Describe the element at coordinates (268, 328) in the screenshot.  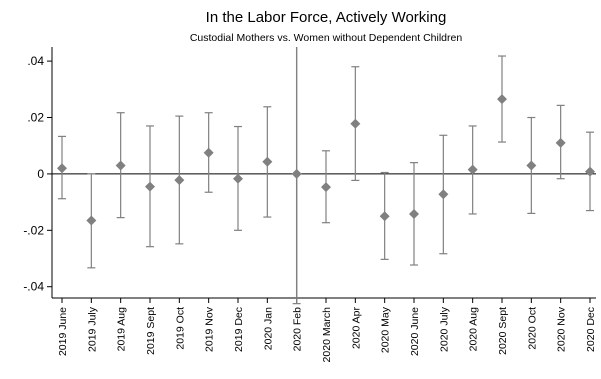
I see `x-tick-label: 2020 Jan` at that location.